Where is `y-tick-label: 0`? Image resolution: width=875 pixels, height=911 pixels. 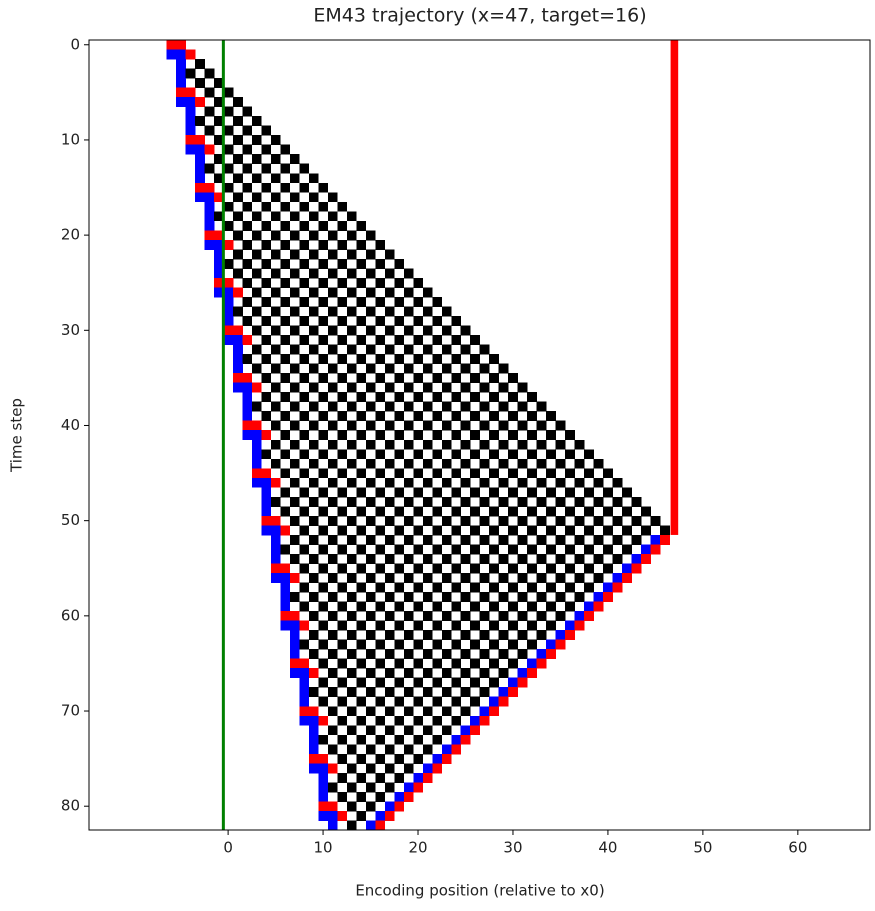 y-tick-label: 0 is located at coordinates (75, 44).